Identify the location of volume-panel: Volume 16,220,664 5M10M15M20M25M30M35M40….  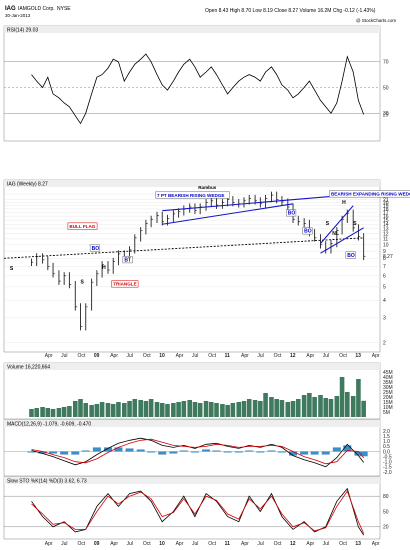
(198, 391).